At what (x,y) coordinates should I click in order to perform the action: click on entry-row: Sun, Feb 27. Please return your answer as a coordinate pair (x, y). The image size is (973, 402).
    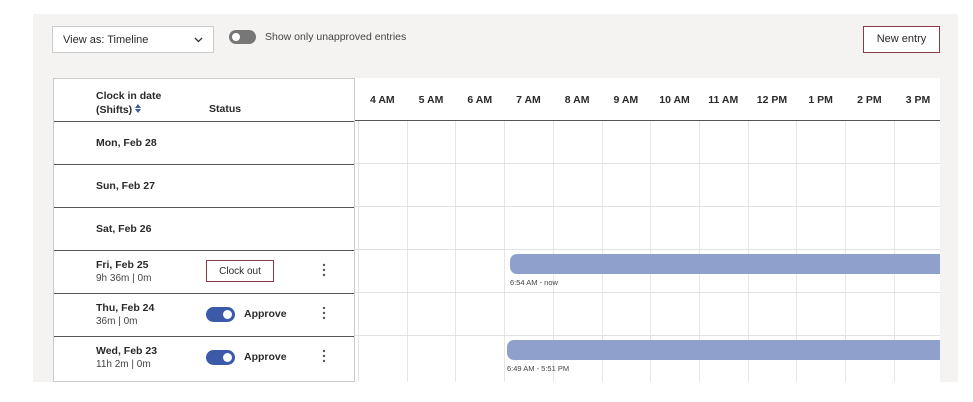
    Looking at the image, I should click on (204, 186).